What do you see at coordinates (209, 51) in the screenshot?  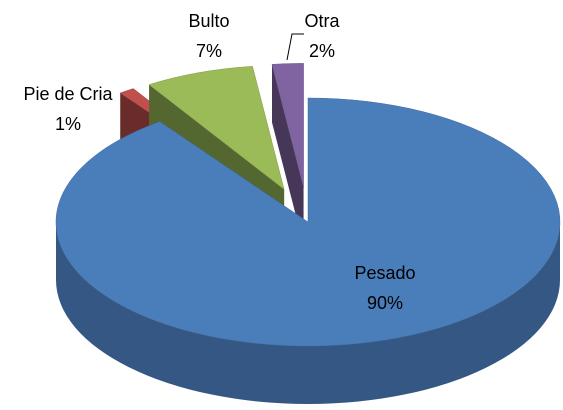 I see `value-label: 7%` at bounding box center [209, 51].